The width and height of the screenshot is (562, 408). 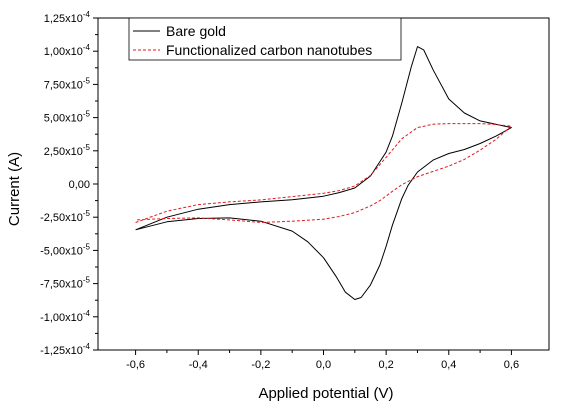 I want to click on legend-label-bare-gold: Bare gold, so click(x=196, y=31).